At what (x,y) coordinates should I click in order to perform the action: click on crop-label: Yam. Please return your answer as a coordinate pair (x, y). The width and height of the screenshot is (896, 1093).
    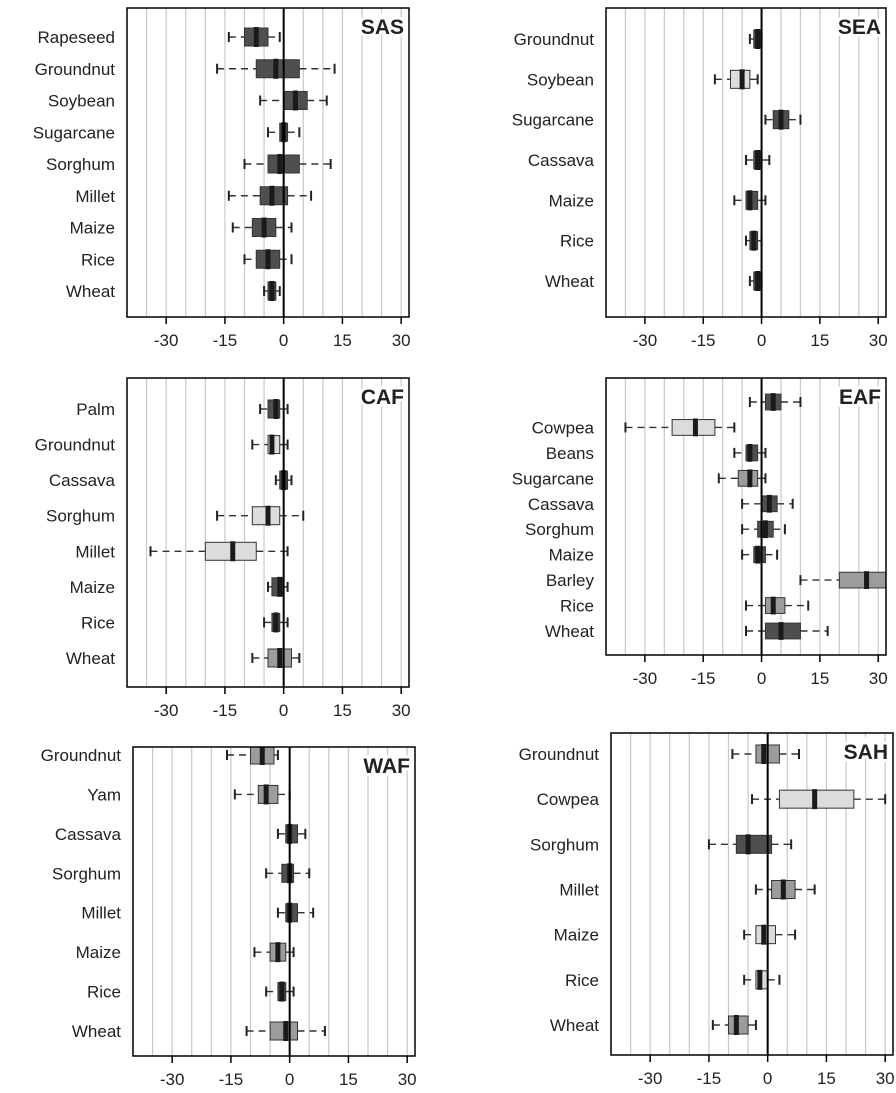
    Looking at the image, I should click on (104, 794).